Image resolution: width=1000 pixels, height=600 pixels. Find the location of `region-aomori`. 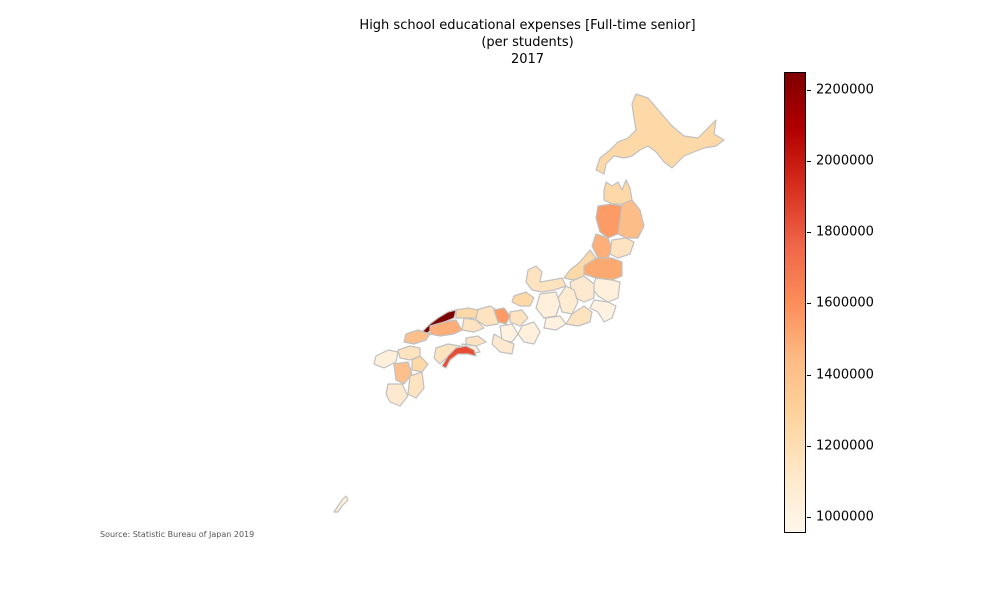

region-aomori is located at coordinates (618, 192).